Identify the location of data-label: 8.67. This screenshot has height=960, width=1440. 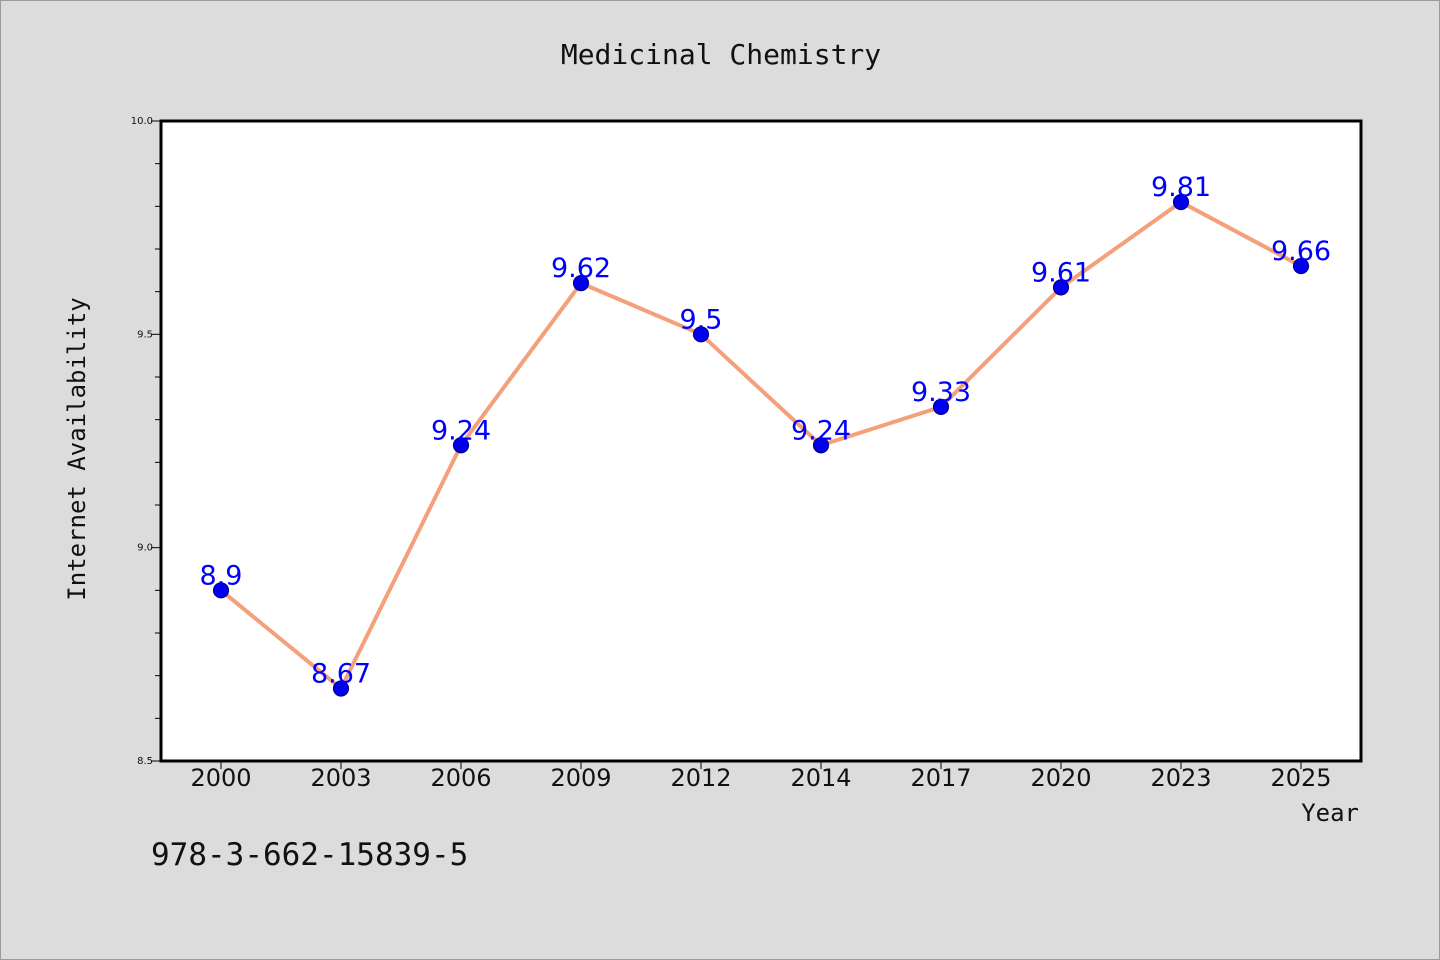
(341, 673).